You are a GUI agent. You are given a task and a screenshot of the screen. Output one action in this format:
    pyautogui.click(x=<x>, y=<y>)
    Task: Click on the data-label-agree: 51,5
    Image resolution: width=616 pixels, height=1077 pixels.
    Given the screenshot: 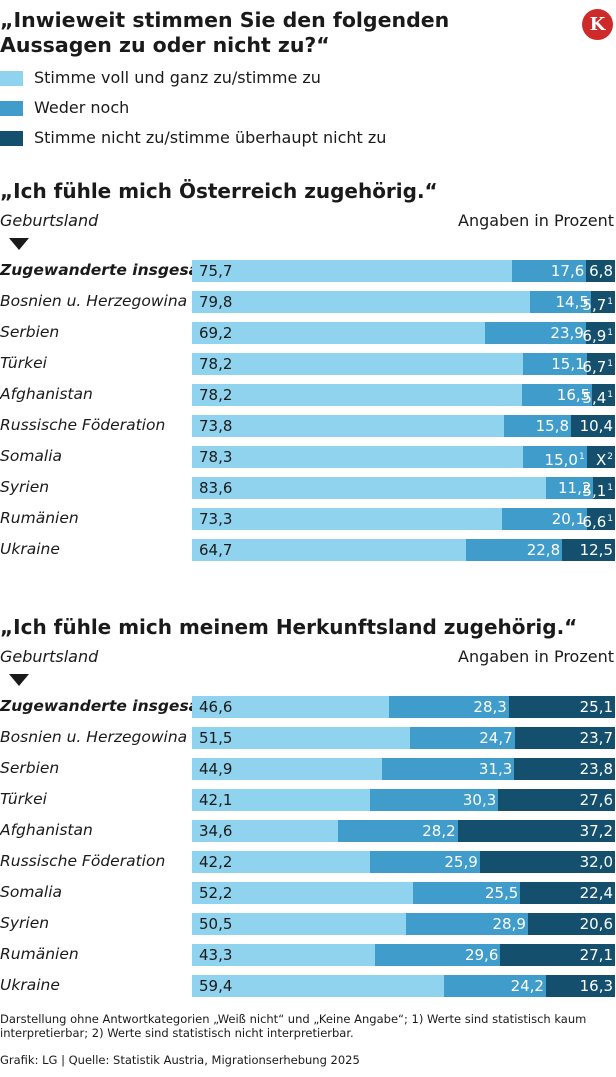 What is the action you would take?
    pyautogui.click(x=216, y=738)
    